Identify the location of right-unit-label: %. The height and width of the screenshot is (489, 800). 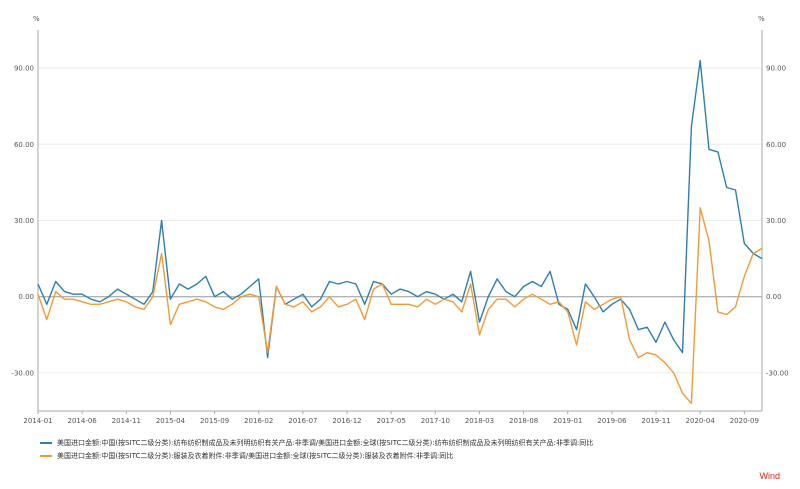
(761, 19).